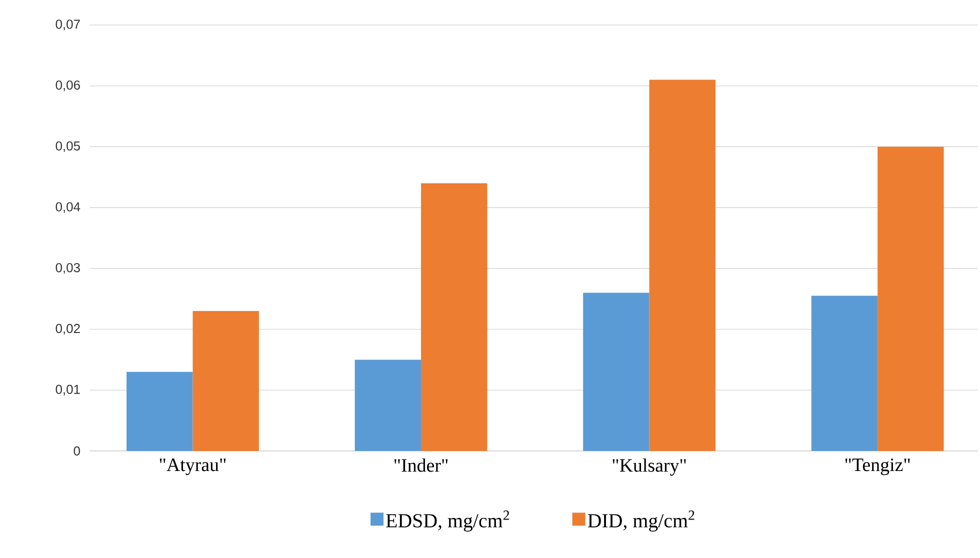 The image size is (980, 558). What do you see at coordinates (641, 521) in the screenshot?
I see `legend-label: DID, mg/cm$^{2}$` at bounding box center [641, 521].